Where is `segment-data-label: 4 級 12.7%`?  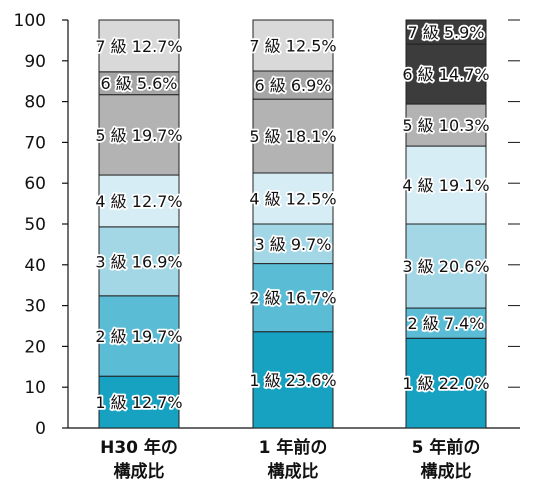
segment-data-label: 4 級 12.7% is located at coordinates (138, 201).